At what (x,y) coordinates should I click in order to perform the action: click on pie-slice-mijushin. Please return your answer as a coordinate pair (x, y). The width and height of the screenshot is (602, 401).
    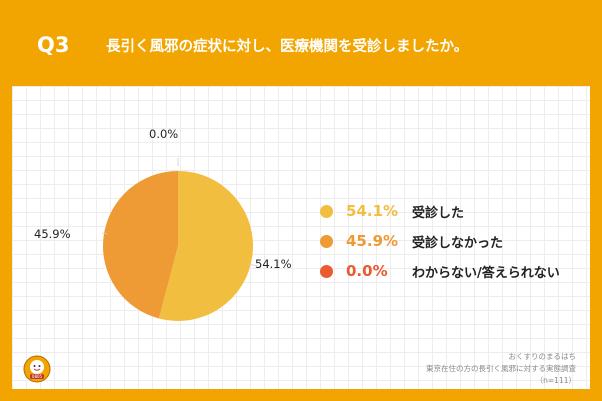
    Looking at the image, I should click on (140, 245).